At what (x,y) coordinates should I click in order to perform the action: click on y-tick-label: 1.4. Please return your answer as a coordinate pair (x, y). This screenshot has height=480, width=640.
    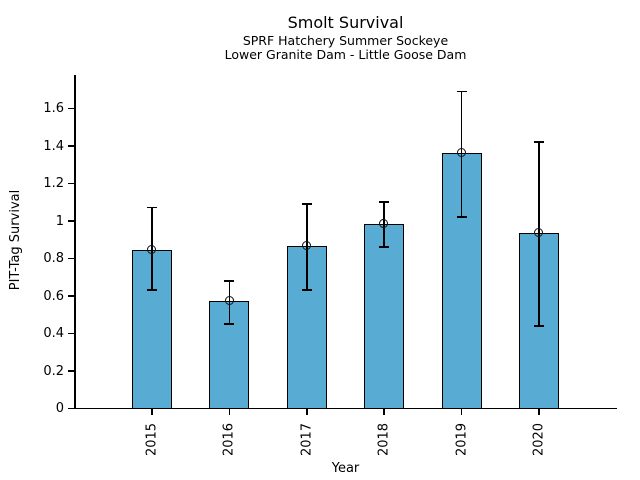
    Looking at the image, I should click on (53, 146).